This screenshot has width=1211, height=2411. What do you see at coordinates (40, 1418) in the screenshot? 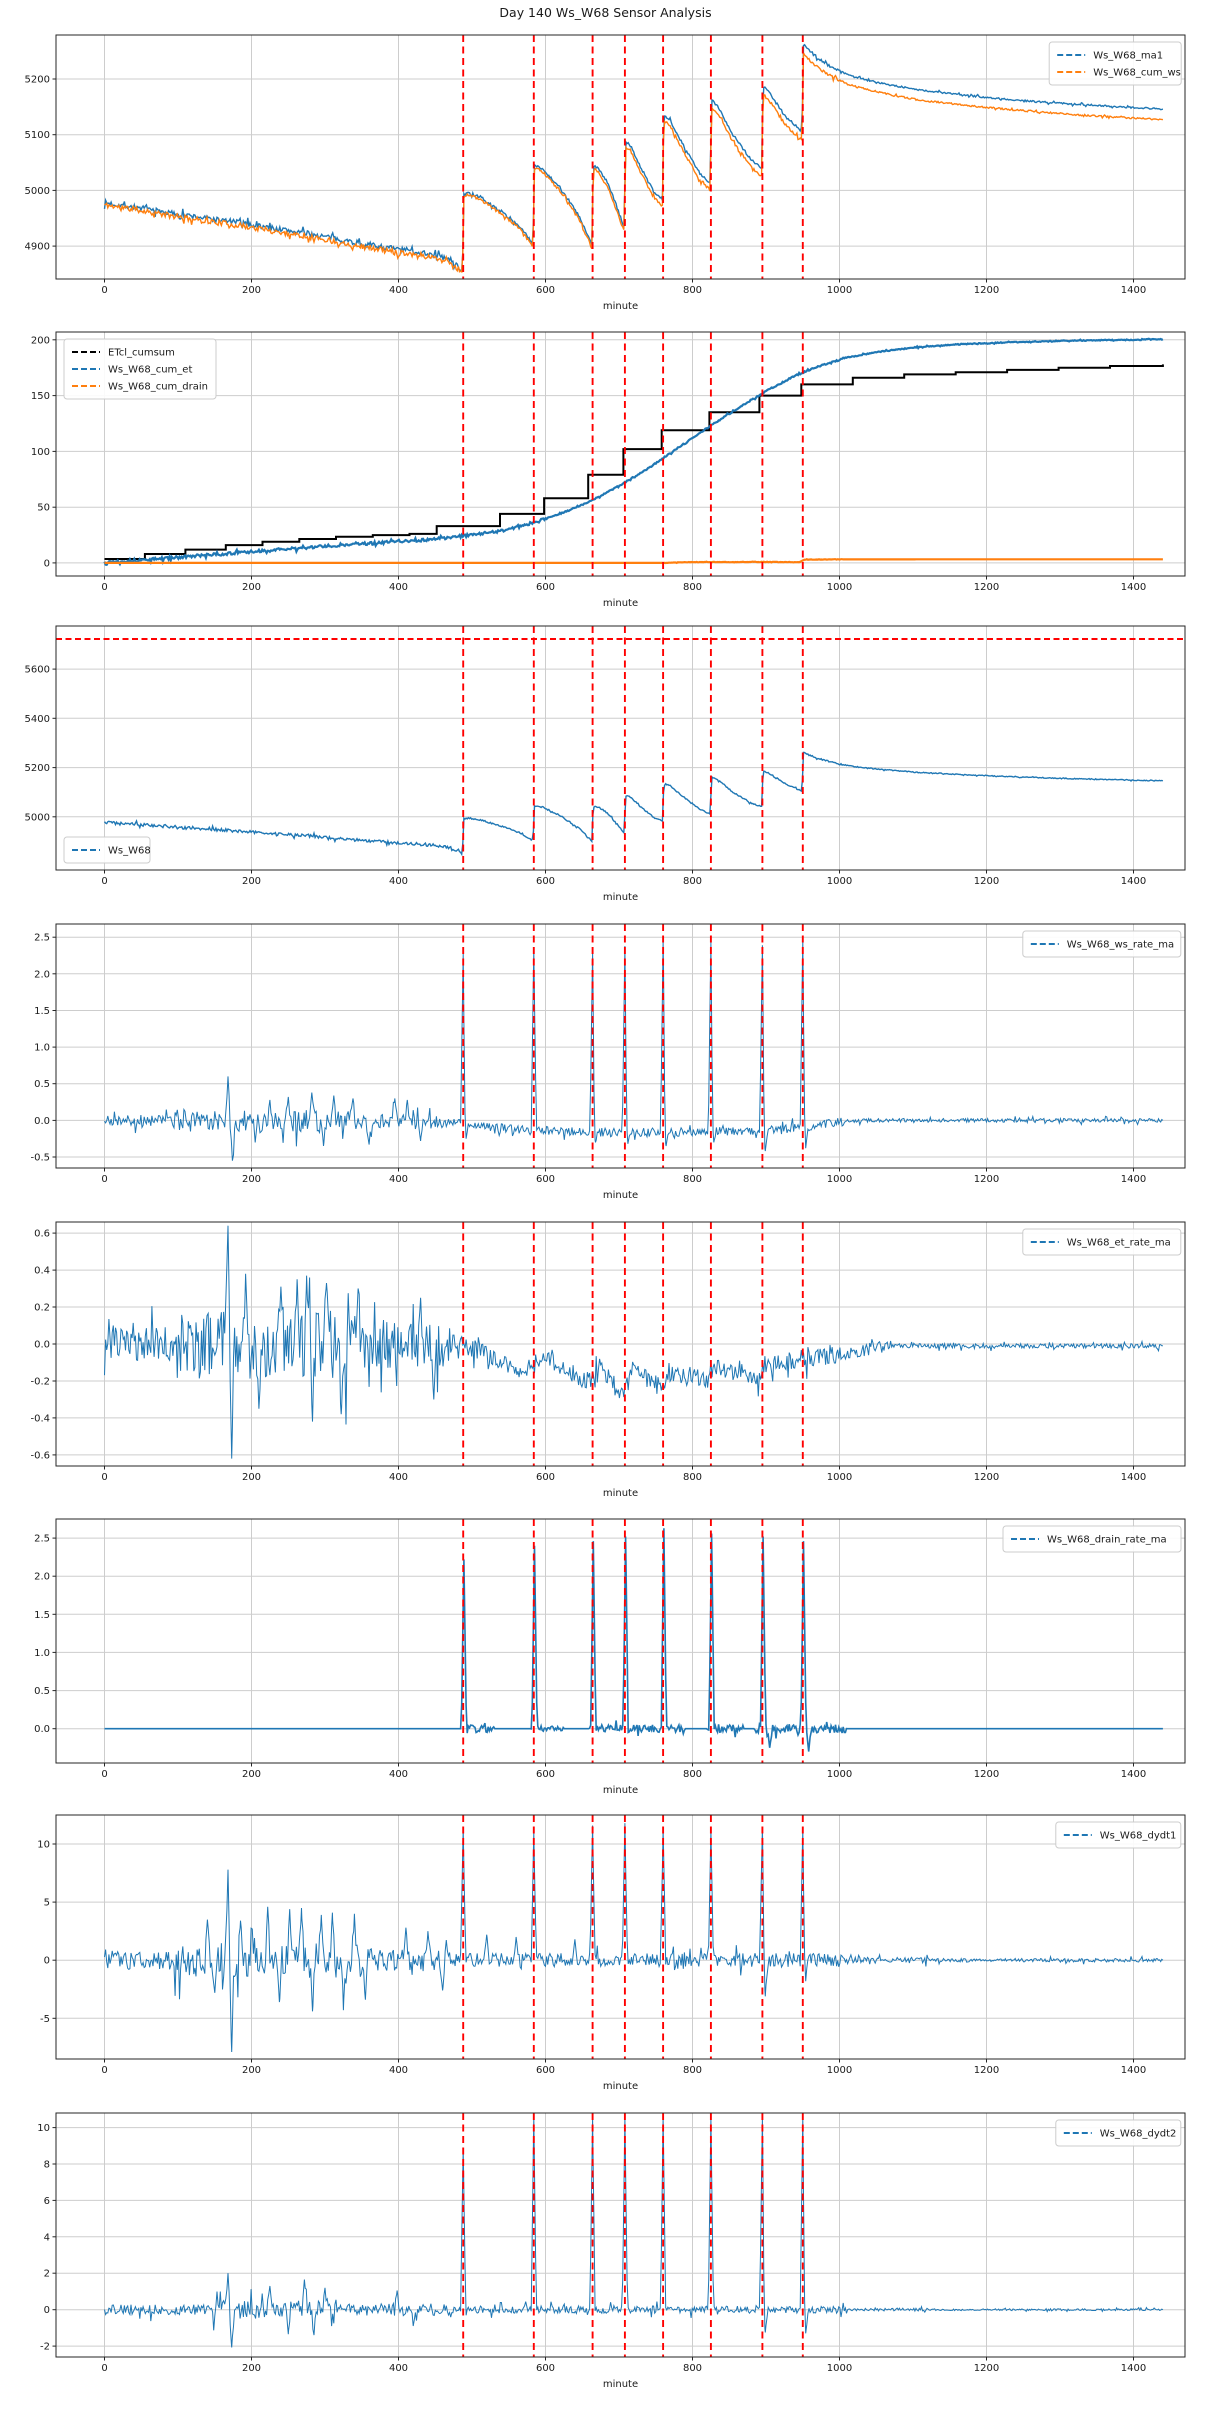
I see `svg-text: -0.4` at bounding box center [40, 1418].